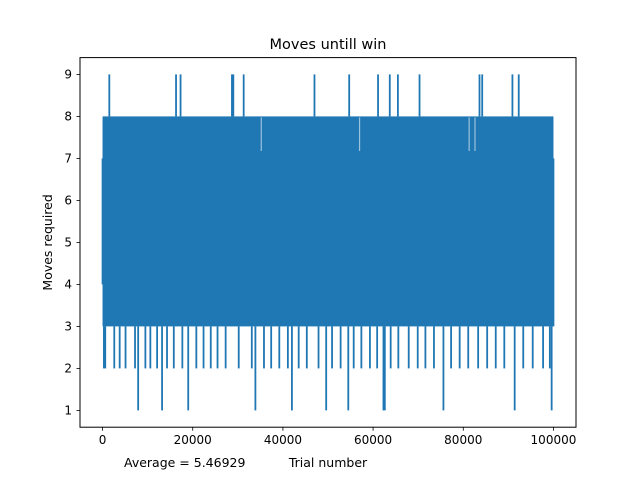 Image resolution: width=640 pixels, height=480 pixels. I want to click on y-tick-label: 6, so click(68, 201).